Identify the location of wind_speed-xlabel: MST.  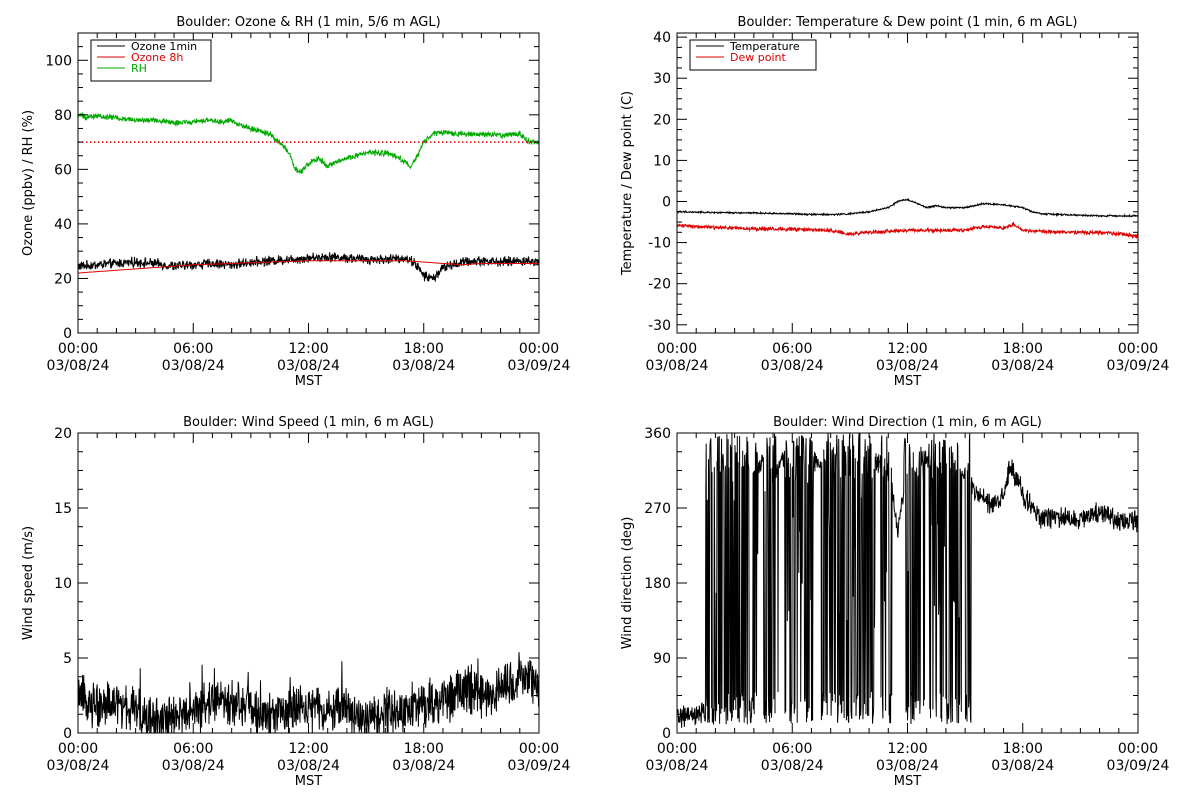
(308, 781).